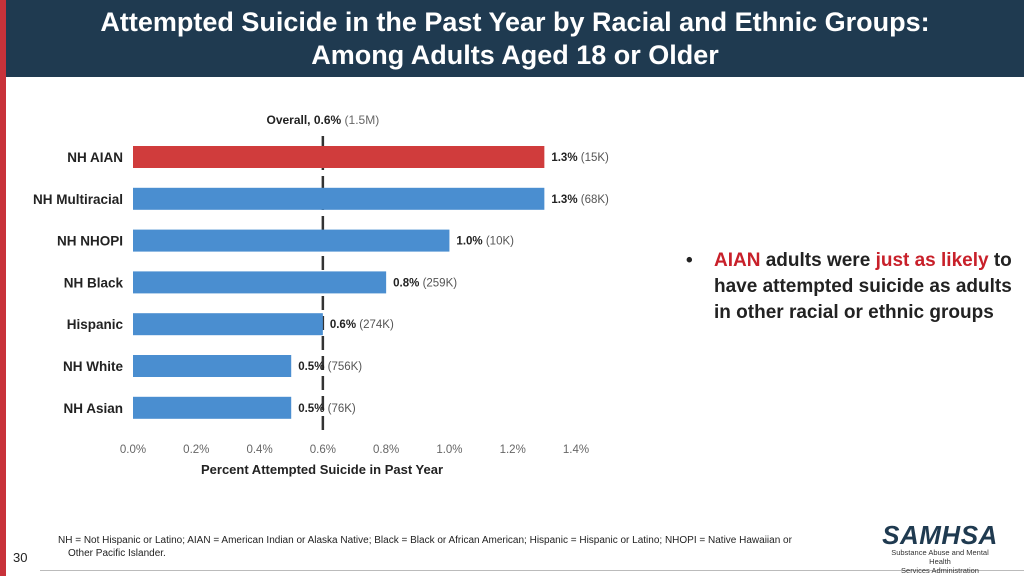 The width and height of the screenshot is (1024, 576). I want to click on category-label-1: NH Multiracial, so click(78, 199).